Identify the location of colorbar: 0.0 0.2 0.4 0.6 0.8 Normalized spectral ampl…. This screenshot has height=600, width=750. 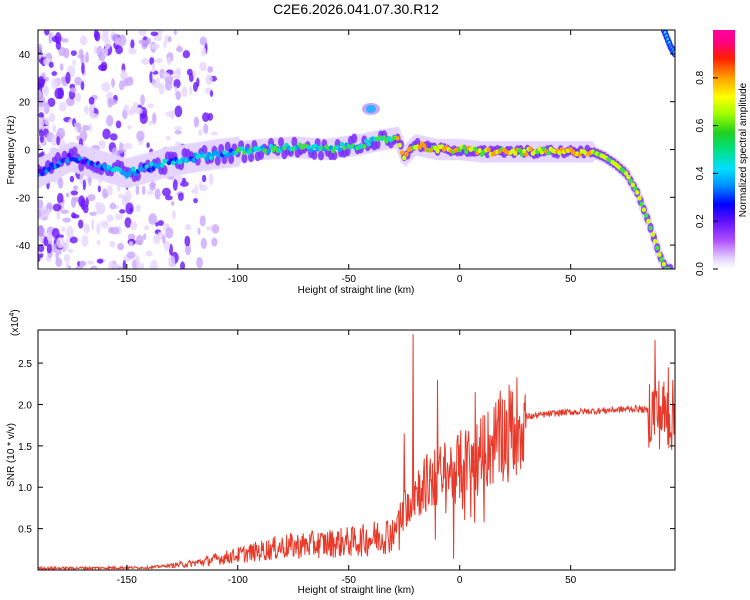
(722, 153).